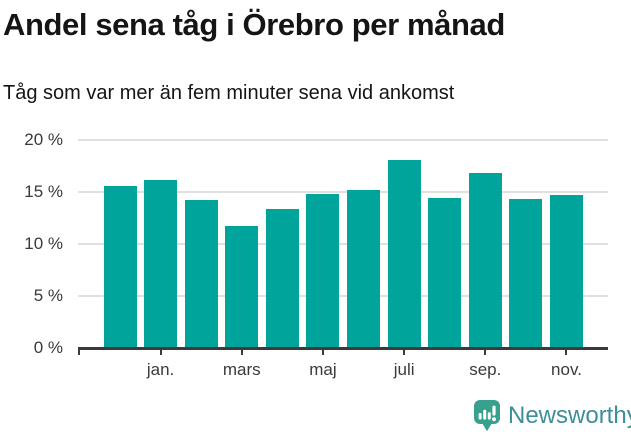  Describe the element at coordinates (343, 348) in the screenshot. I see `x-axis-line` at that location.